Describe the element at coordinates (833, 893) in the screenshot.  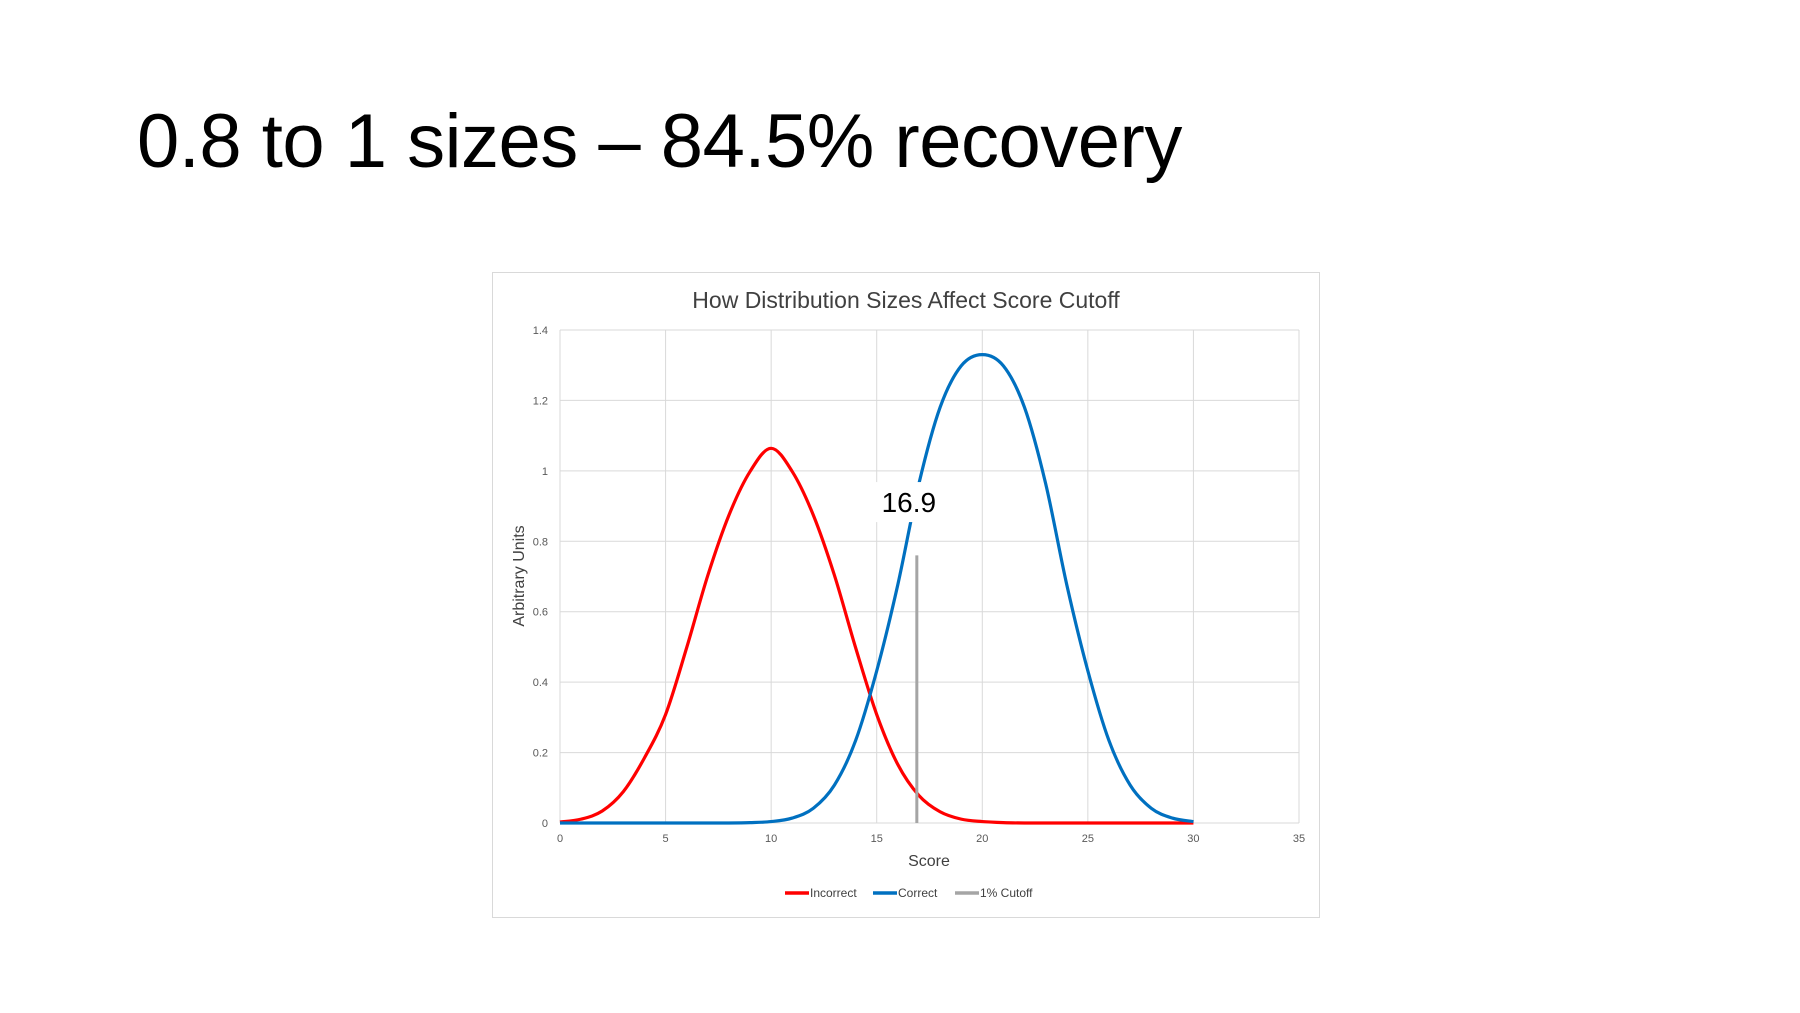
I see `legend-label: Incorrect` at that location.